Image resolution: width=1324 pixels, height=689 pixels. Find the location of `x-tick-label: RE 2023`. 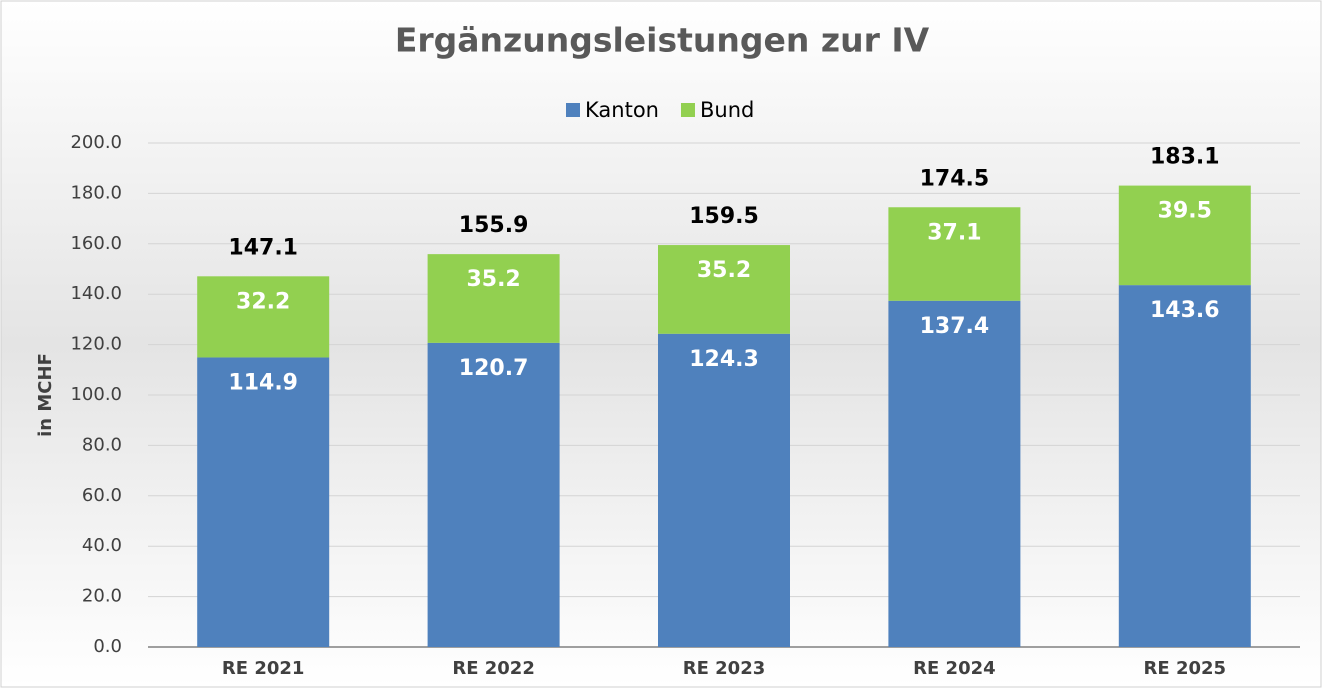

x-tick-label: RE 2023 is located at coordinates (724, 668).